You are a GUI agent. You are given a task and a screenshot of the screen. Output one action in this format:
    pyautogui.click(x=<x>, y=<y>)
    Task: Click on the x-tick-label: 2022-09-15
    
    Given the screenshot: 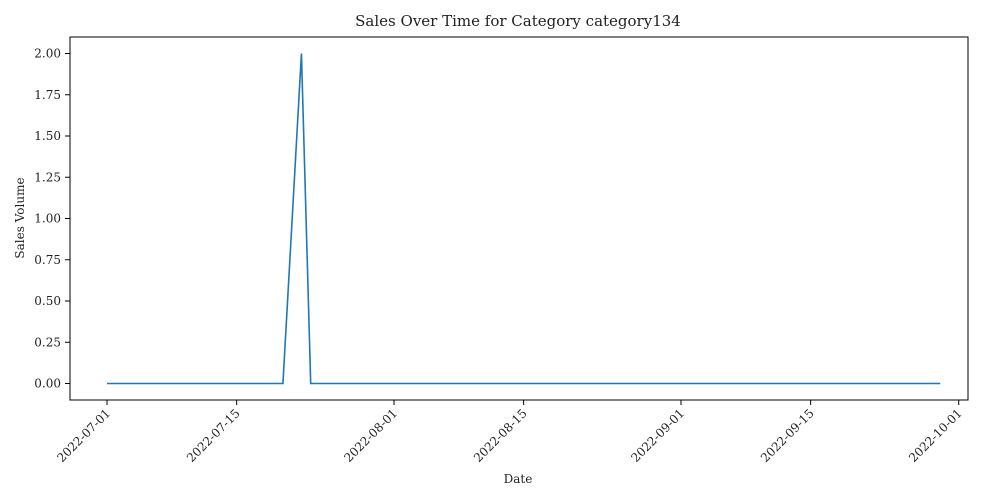 What is the action you would take?
    pyautogui.click(x=787, y=435)
    